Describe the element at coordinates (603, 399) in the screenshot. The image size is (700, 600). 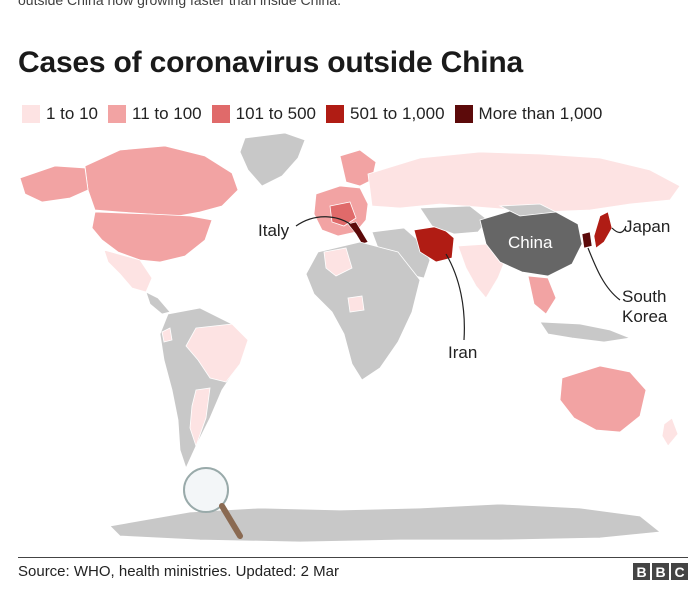
I see `australia` at that location.